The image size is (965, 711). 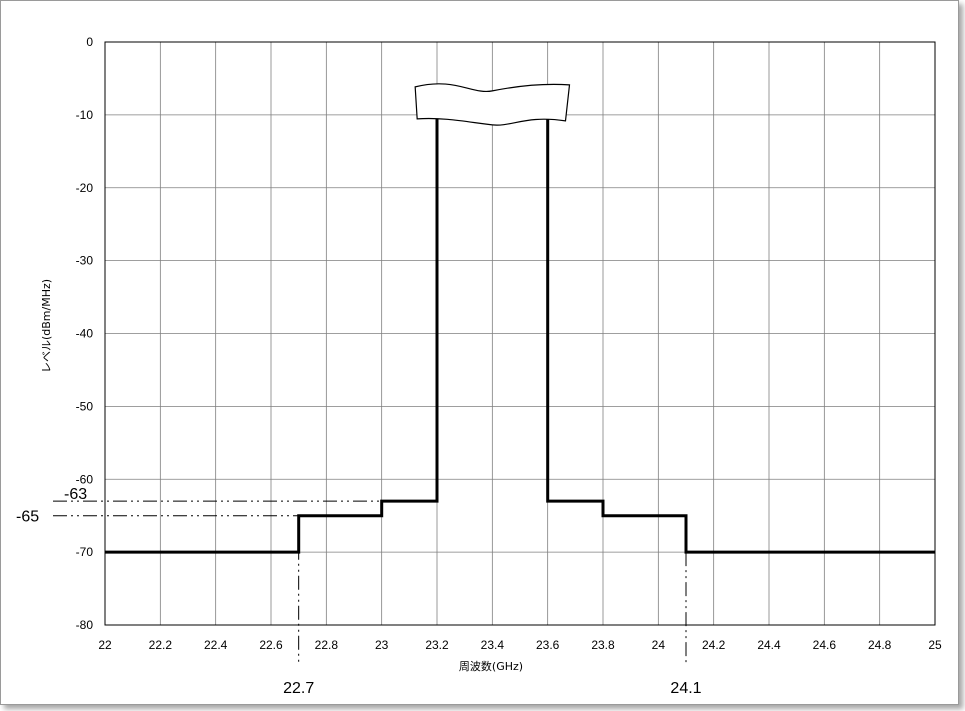 What do you see at coordinates (548, 645) in the screenshot?
I see `x-tick-label: 23.6` at bounding box center [548, 645].